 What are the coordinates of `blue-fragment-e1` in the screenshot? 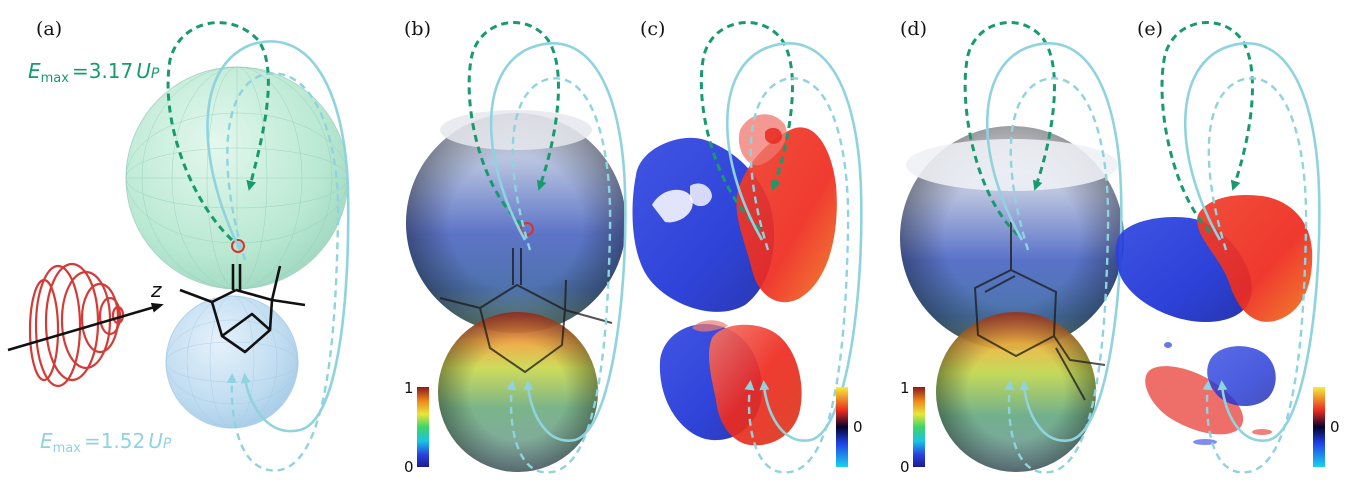 It's located at (1168, 345).